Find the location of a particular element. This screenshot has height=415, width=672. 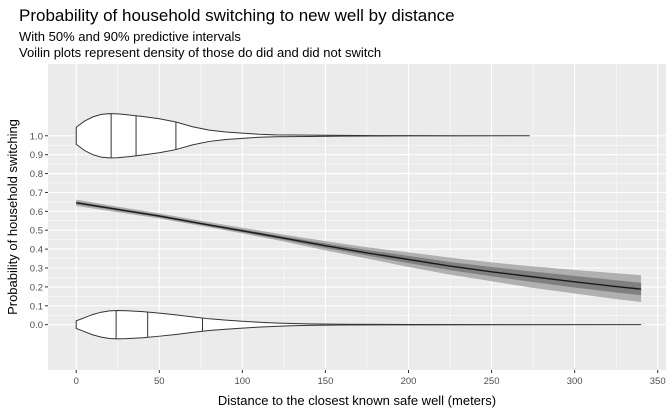

y-tick-label: 0.6 is located at coordinates (36, 212).